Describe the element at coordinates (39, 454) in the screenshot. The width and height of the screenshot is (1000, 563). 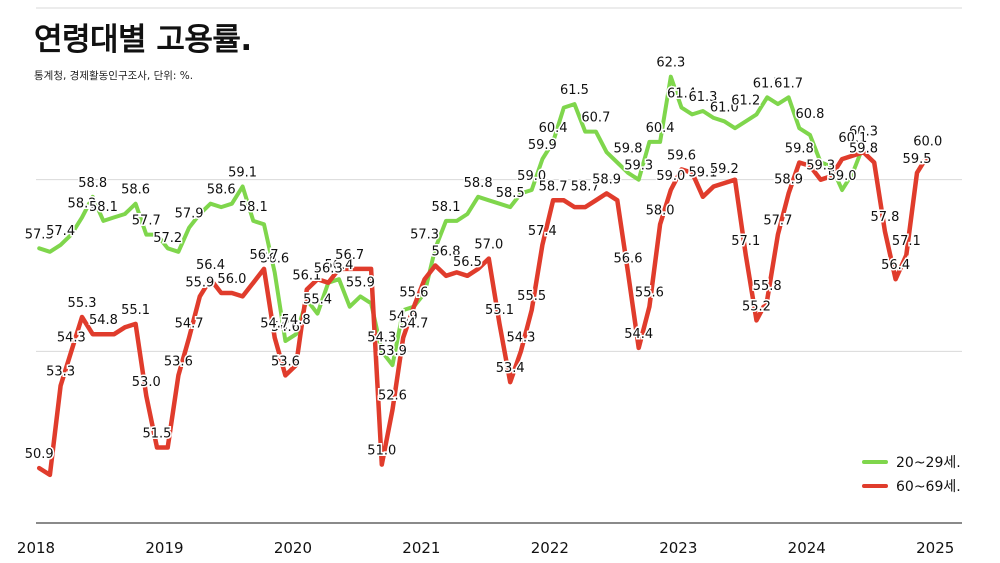
I see `data-label: 50.9` at that location.